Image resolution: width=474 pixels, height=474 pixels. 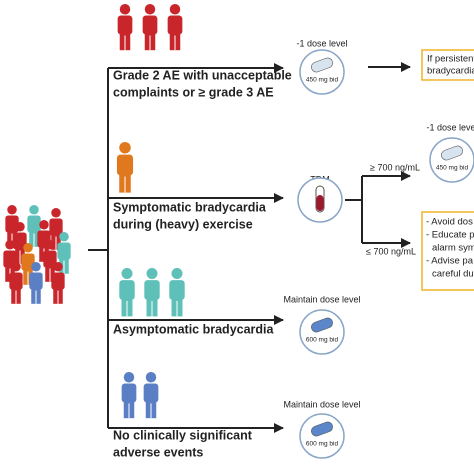 I want to click on threshold: ≤ 700 ng/mL, so click(x=391, y=251).